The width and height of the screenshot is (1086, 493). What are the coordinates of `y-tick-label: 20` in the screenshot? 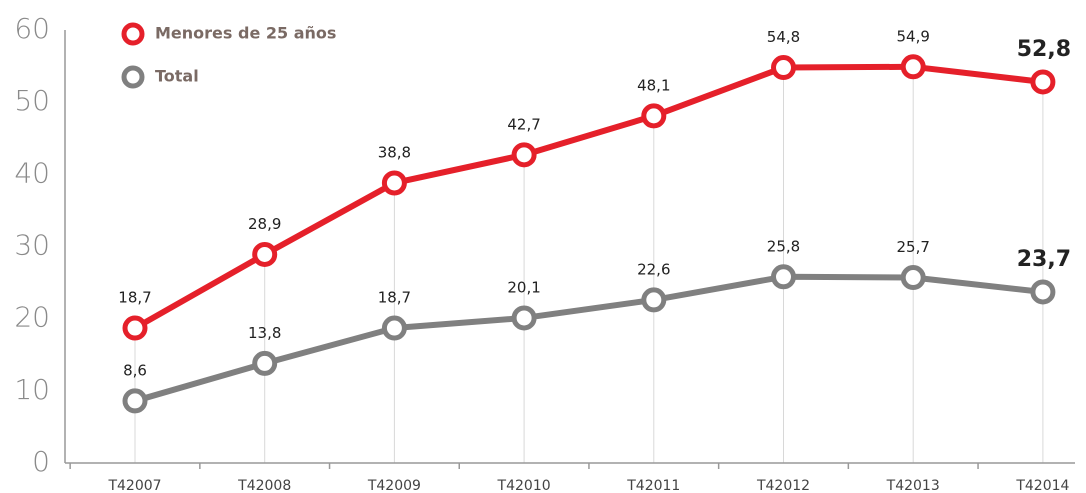 It's located at (32, 317).